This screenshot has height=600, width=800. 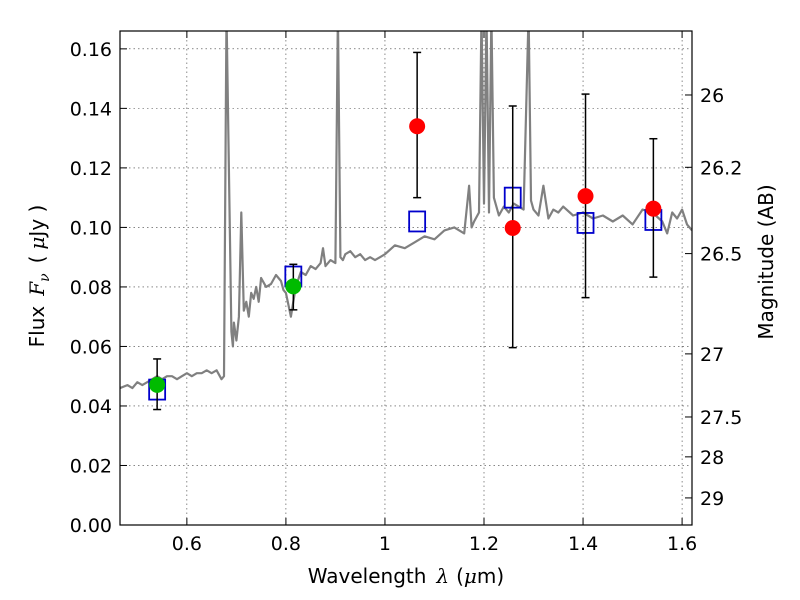 What do you see at coordinates (37, 243) in the screenshot?
I see `y-axis-unit-mu: μ` at bounding box center [37, 243].